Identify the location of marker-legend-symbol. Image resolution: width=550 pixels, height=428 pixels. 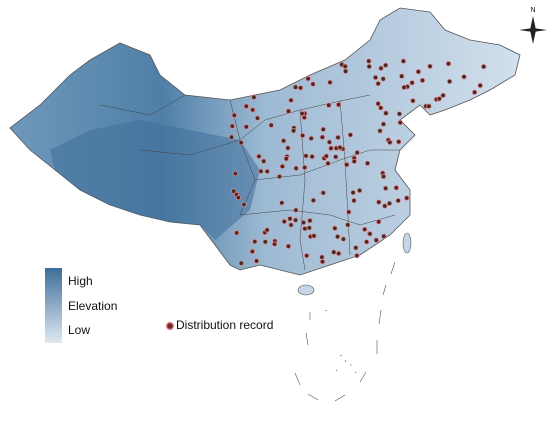
(170, 326).